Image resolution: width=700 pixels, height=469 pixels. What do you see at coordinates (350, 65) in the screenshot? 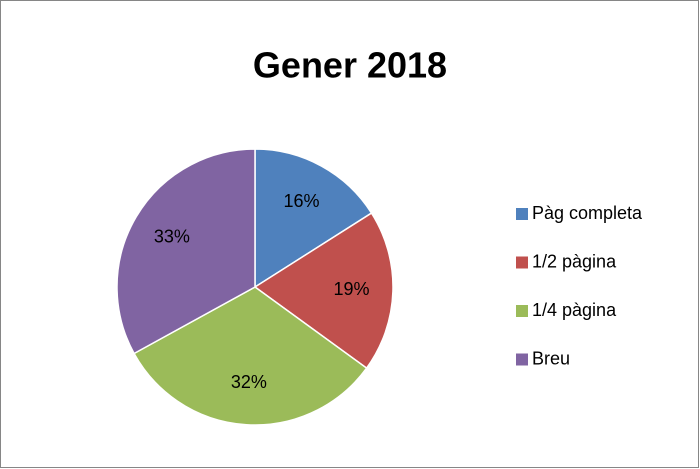
I see `chart-title: Gener 2018` at bounding box center [350, 65].